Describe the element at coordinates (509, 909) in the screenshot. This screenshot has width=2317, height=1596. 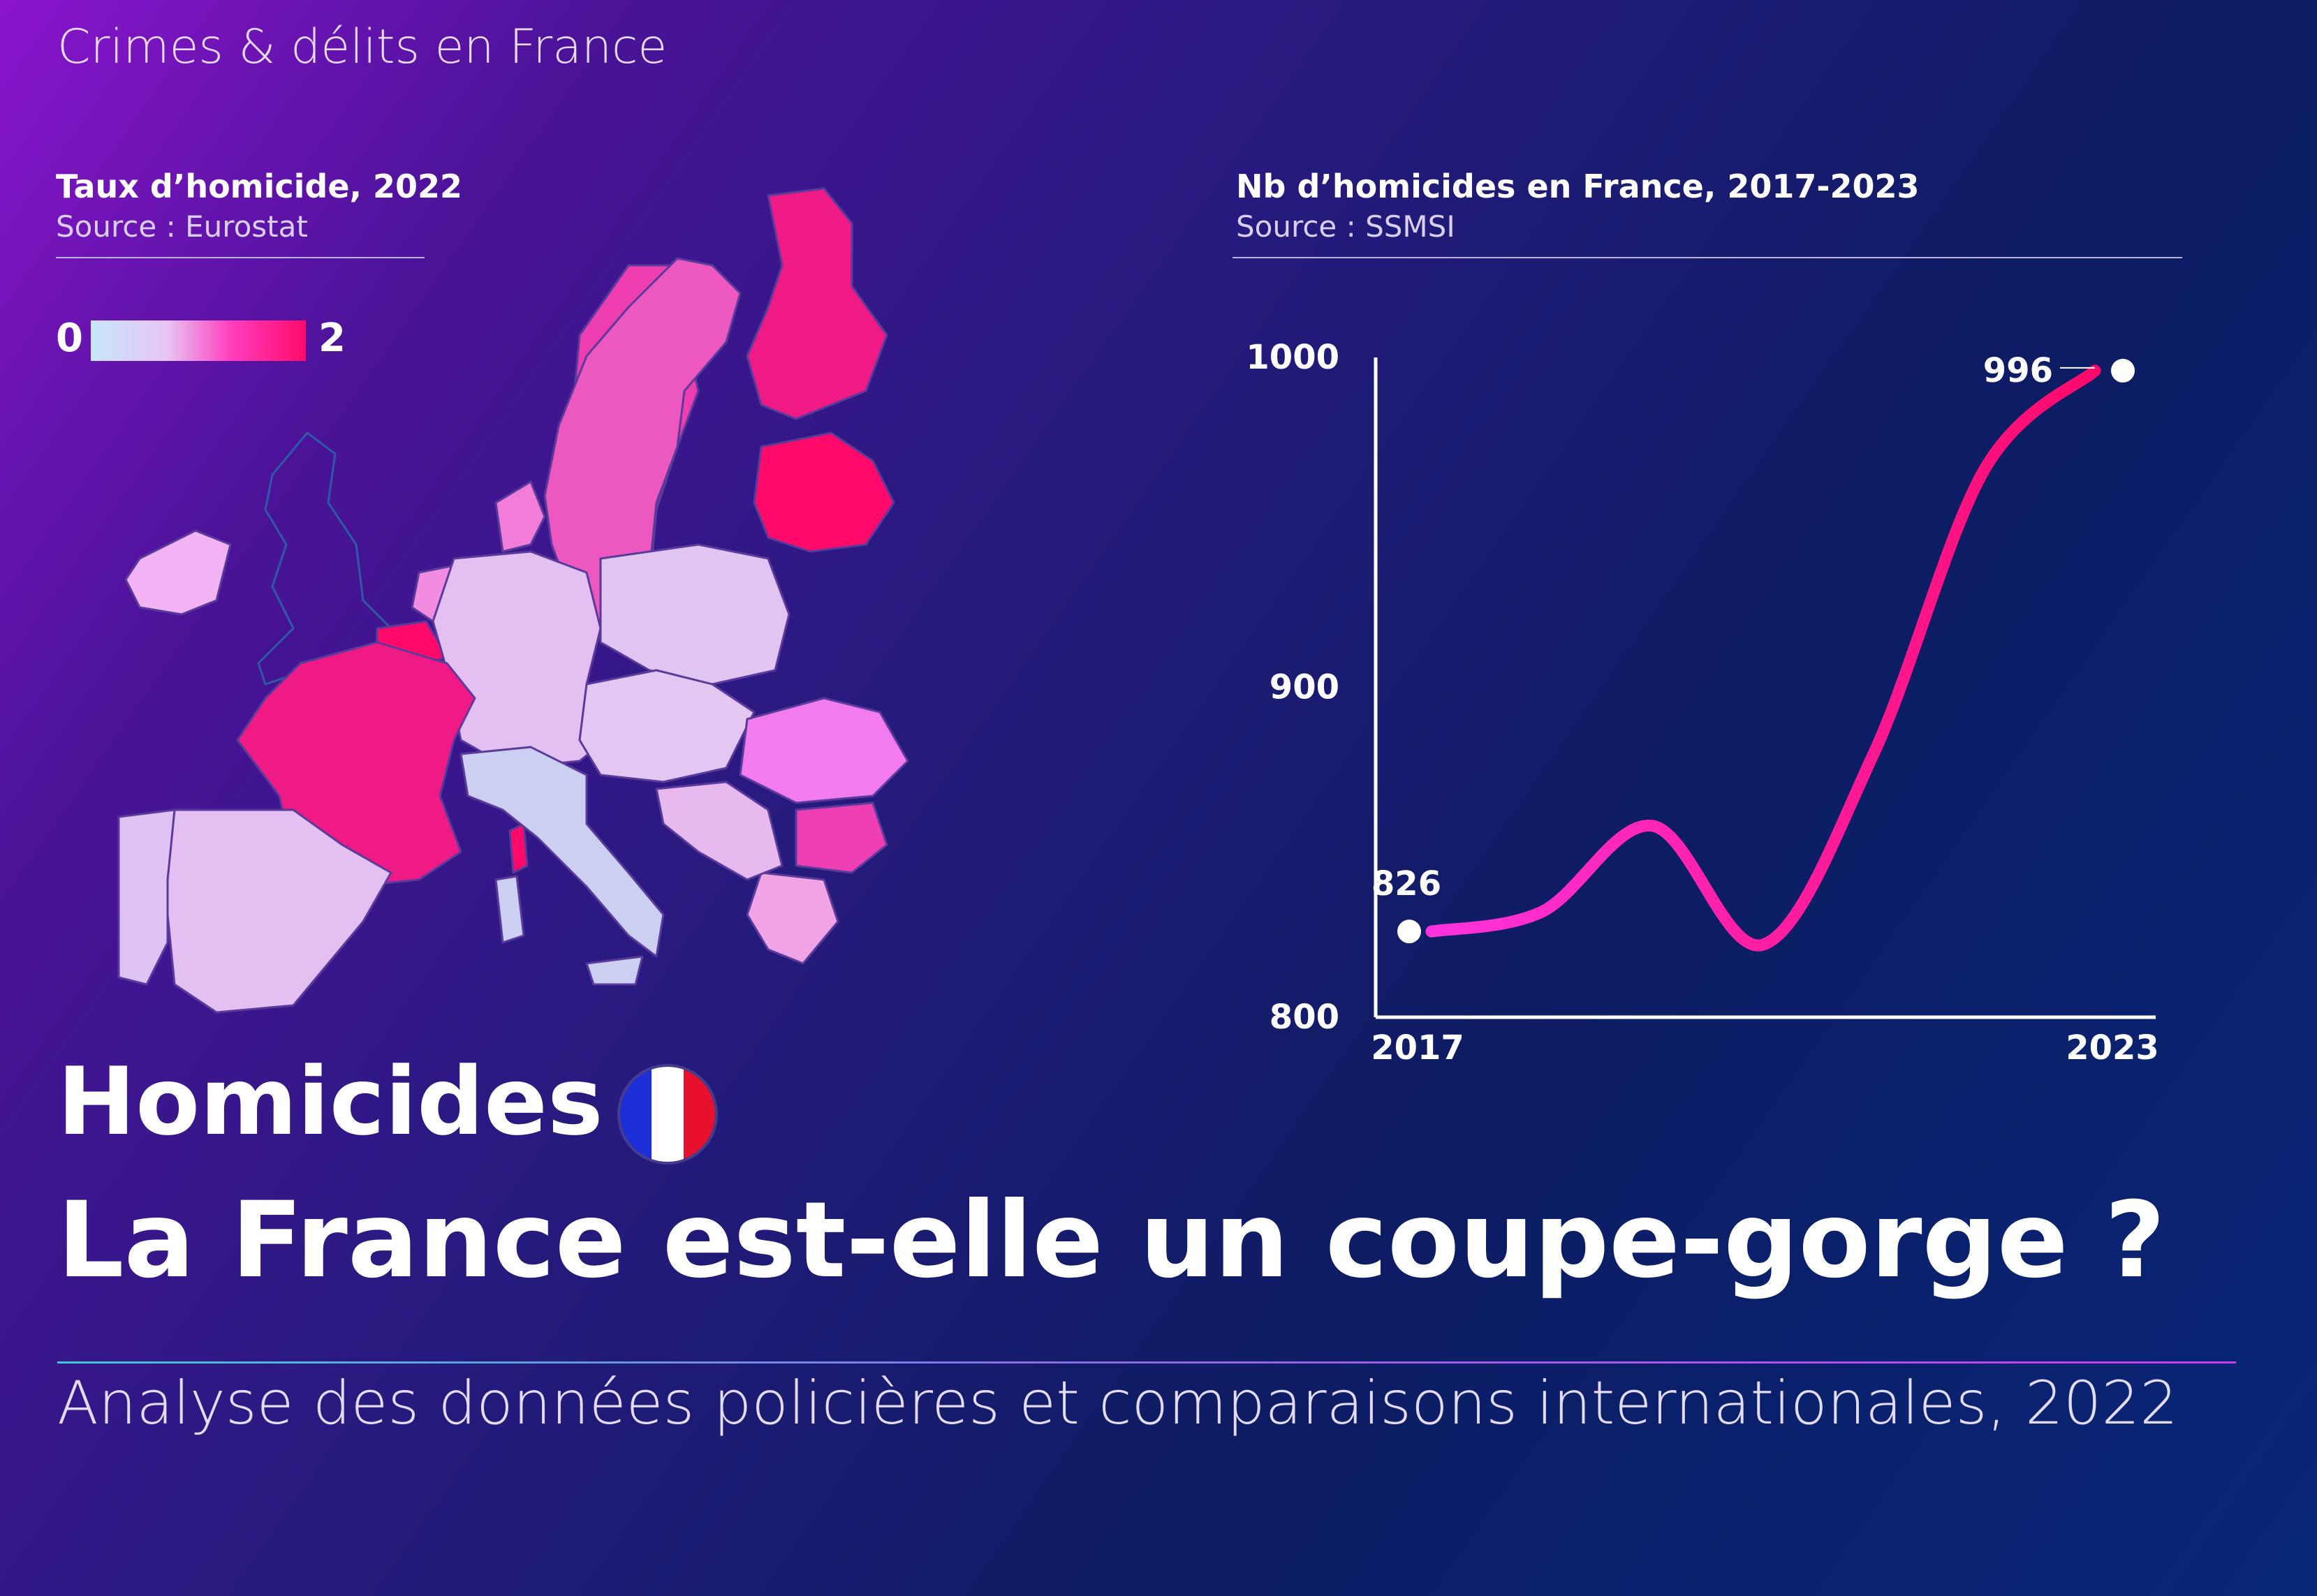
I see `region-sardinia` at that location.